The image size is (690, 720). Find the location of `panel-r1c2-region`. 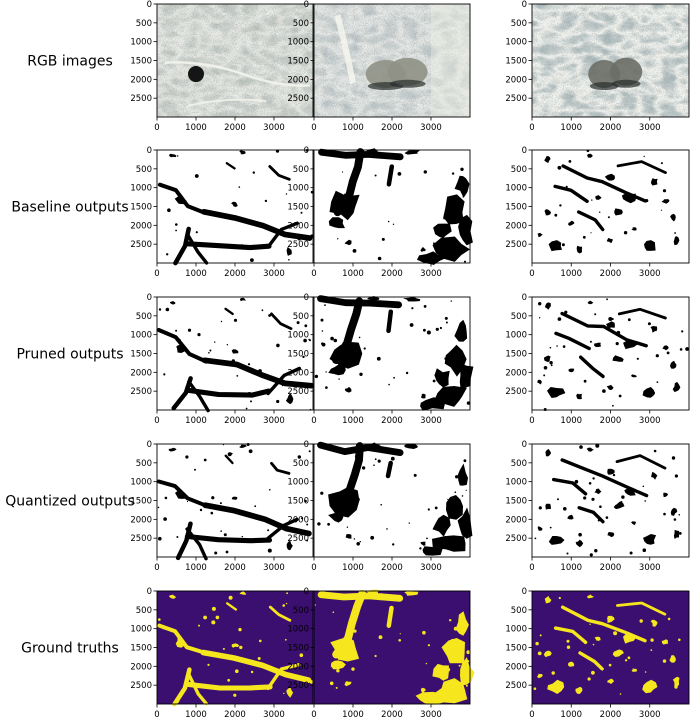

panel-r1c2-region is located at coordinates (665, 201).